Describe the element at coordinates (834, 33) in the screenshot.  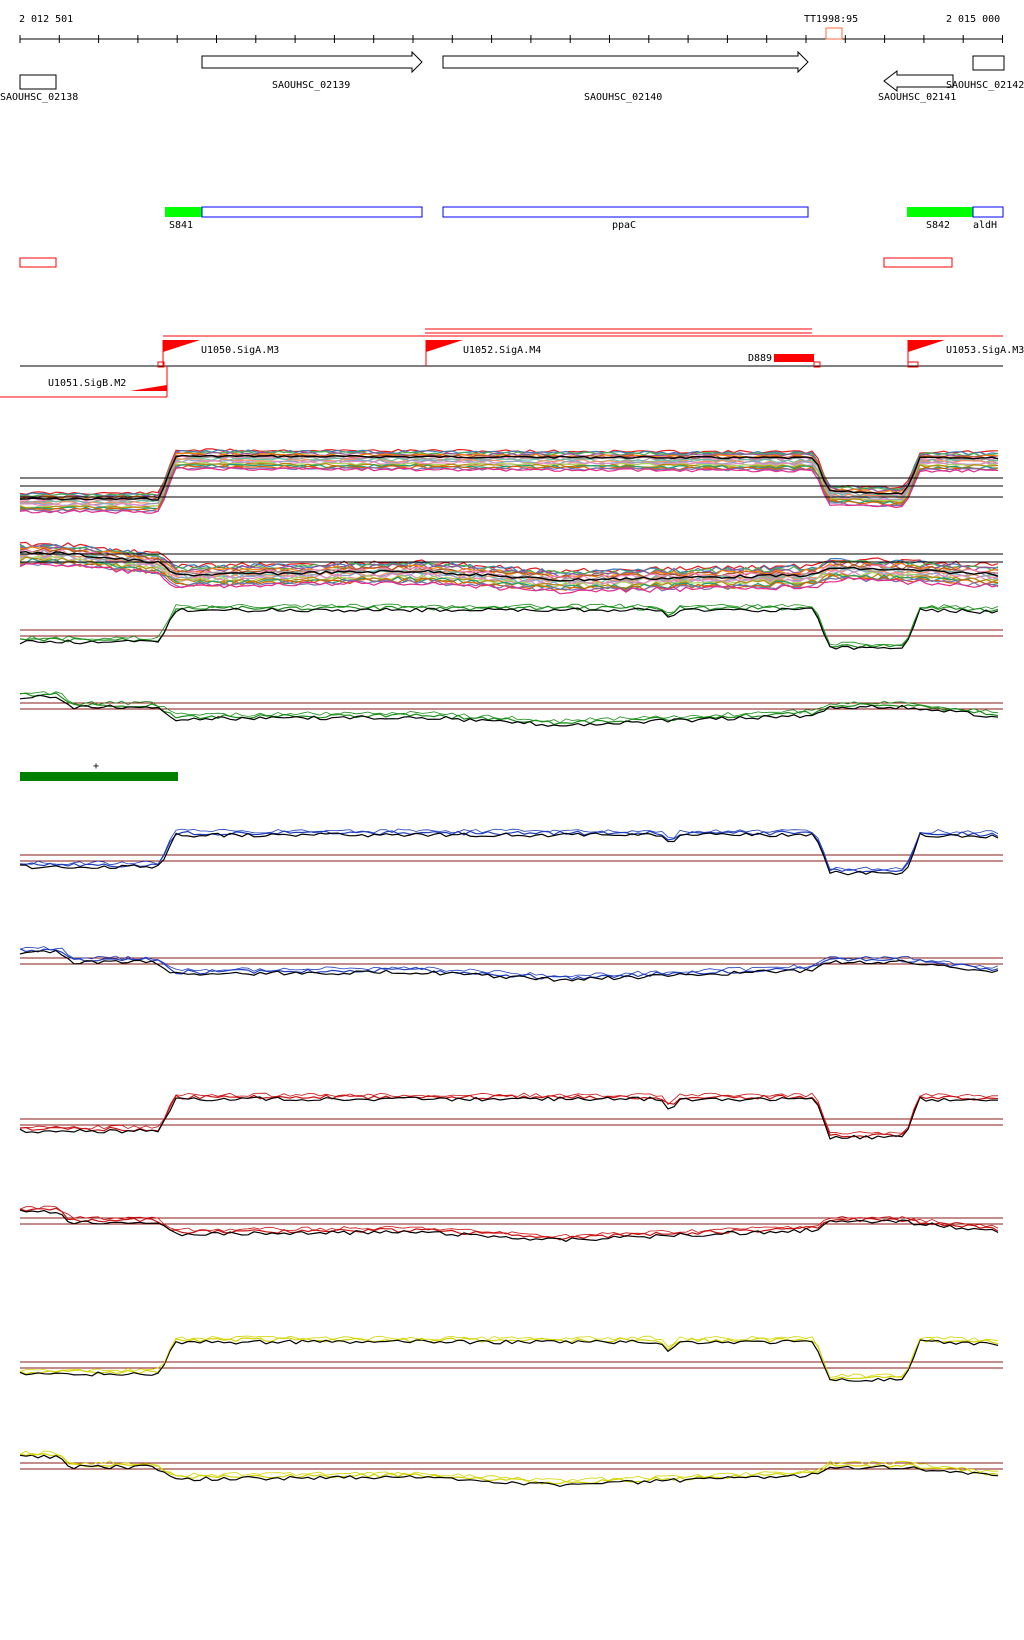
I see `terminator-marker` at that location.